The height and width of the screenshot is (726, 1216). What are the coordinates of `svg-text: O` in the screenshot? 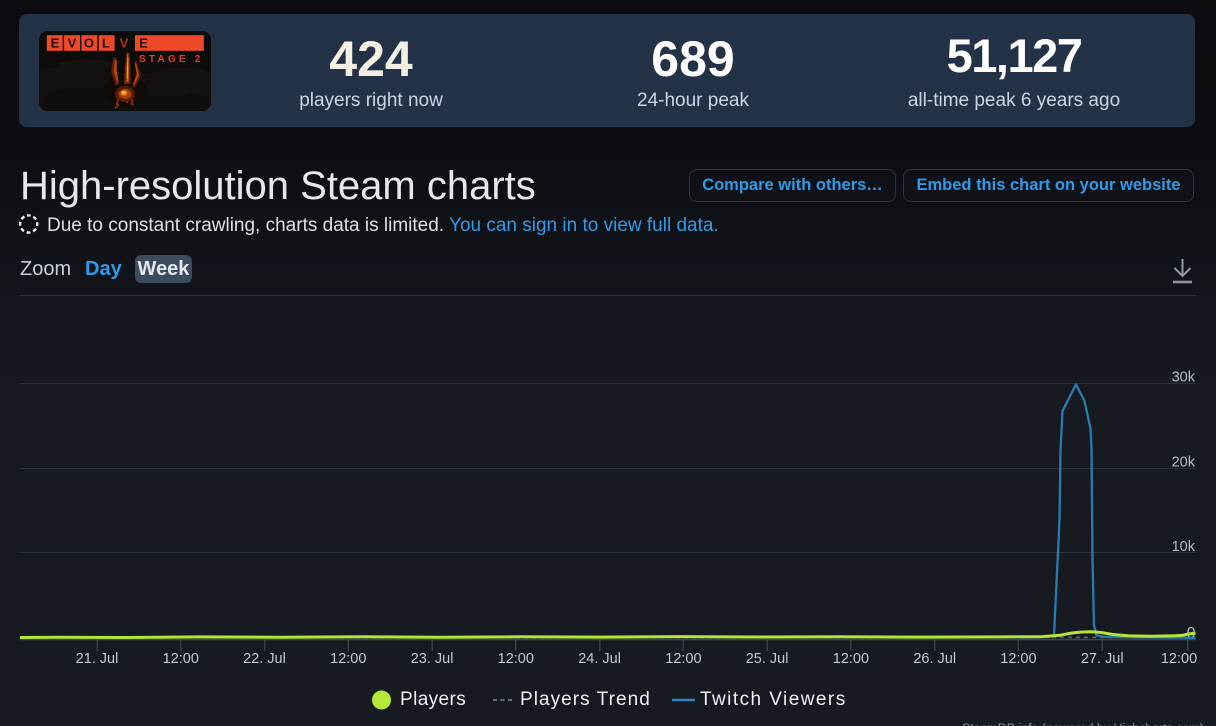 It's located at (89, 43).